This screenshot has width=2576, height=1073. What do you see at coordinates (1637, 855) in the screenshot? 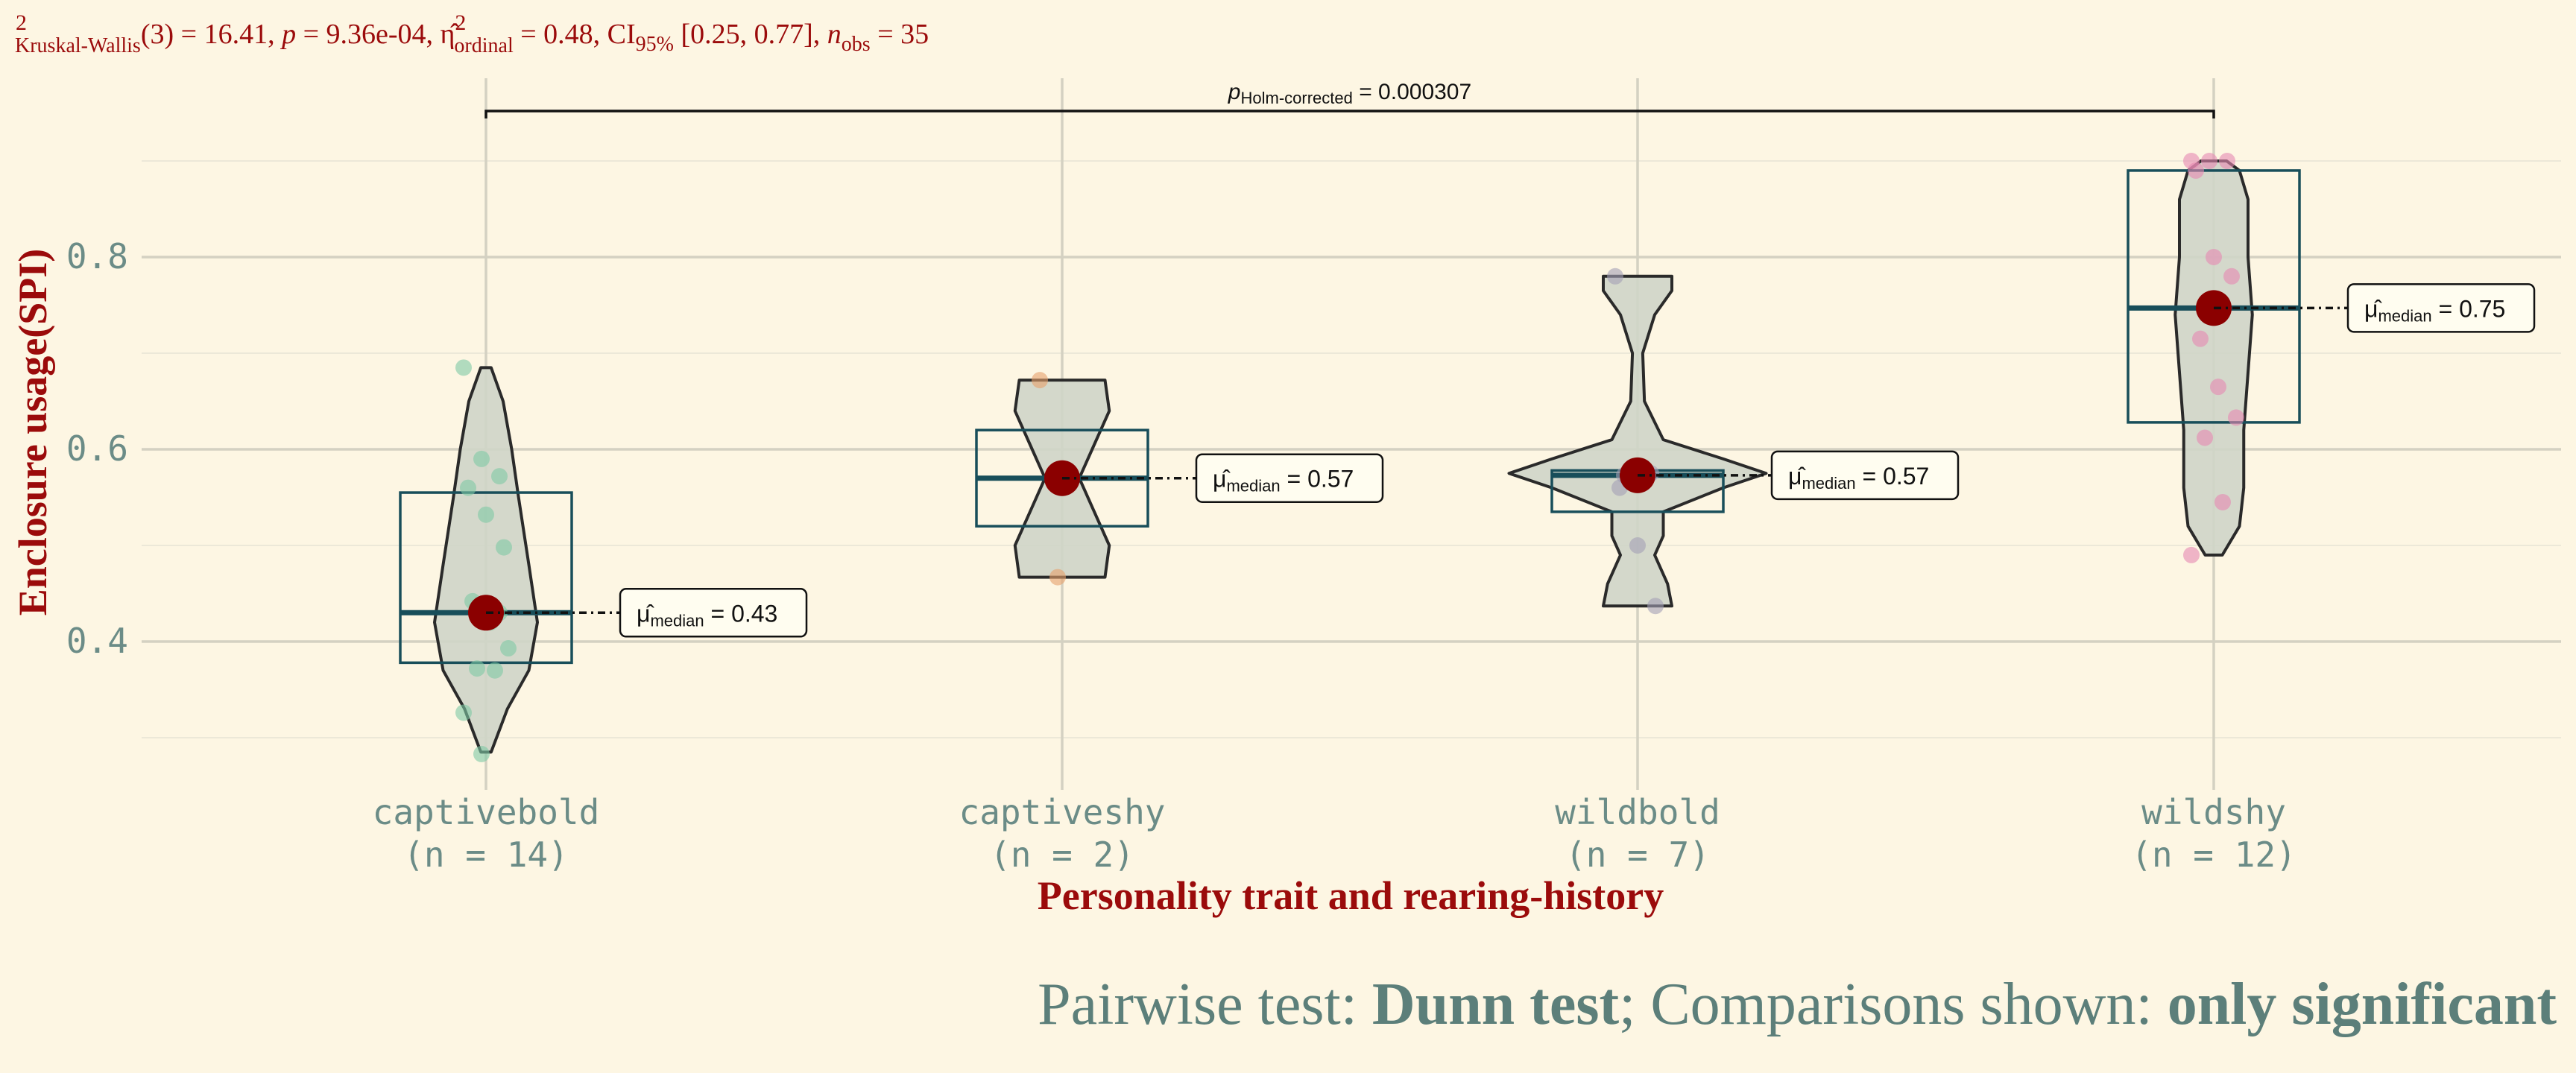
I see `x-tick-n-label: (n = 7)` at bounding box center [1637, 855].